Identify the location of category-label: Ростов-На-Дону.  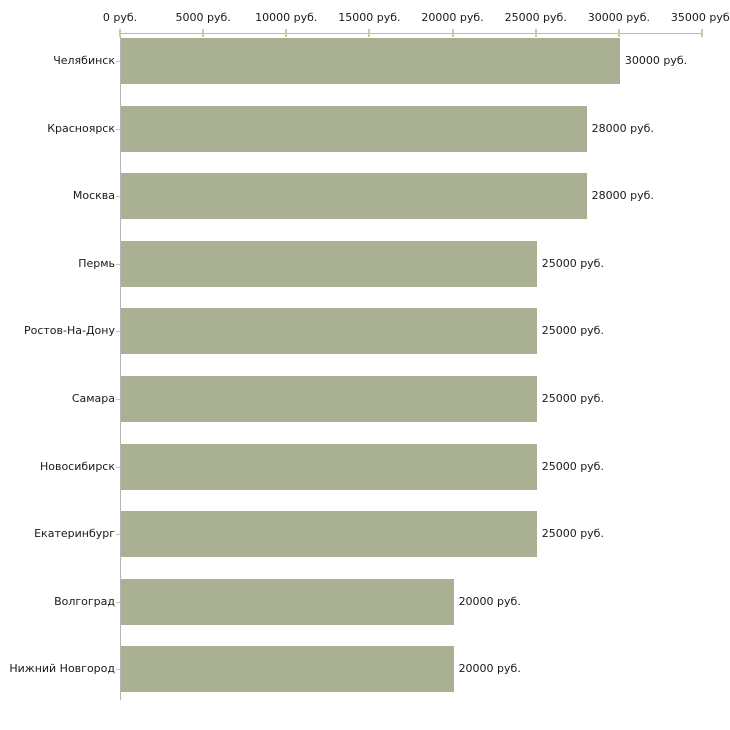
(69, 331).